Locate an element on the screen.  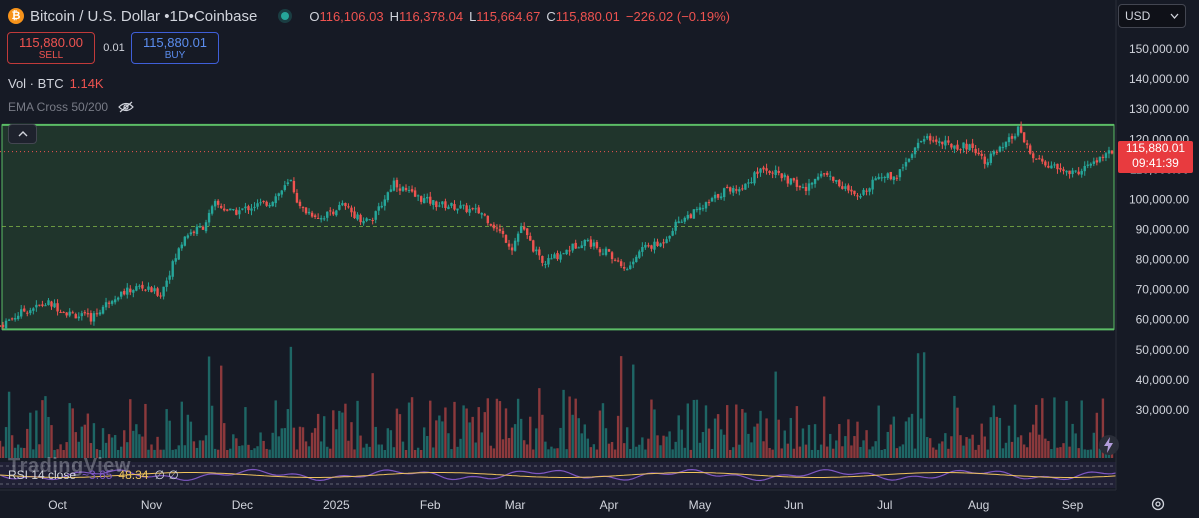
price-tick-label: 150,000.00 is located at coordinates (1159, 49).